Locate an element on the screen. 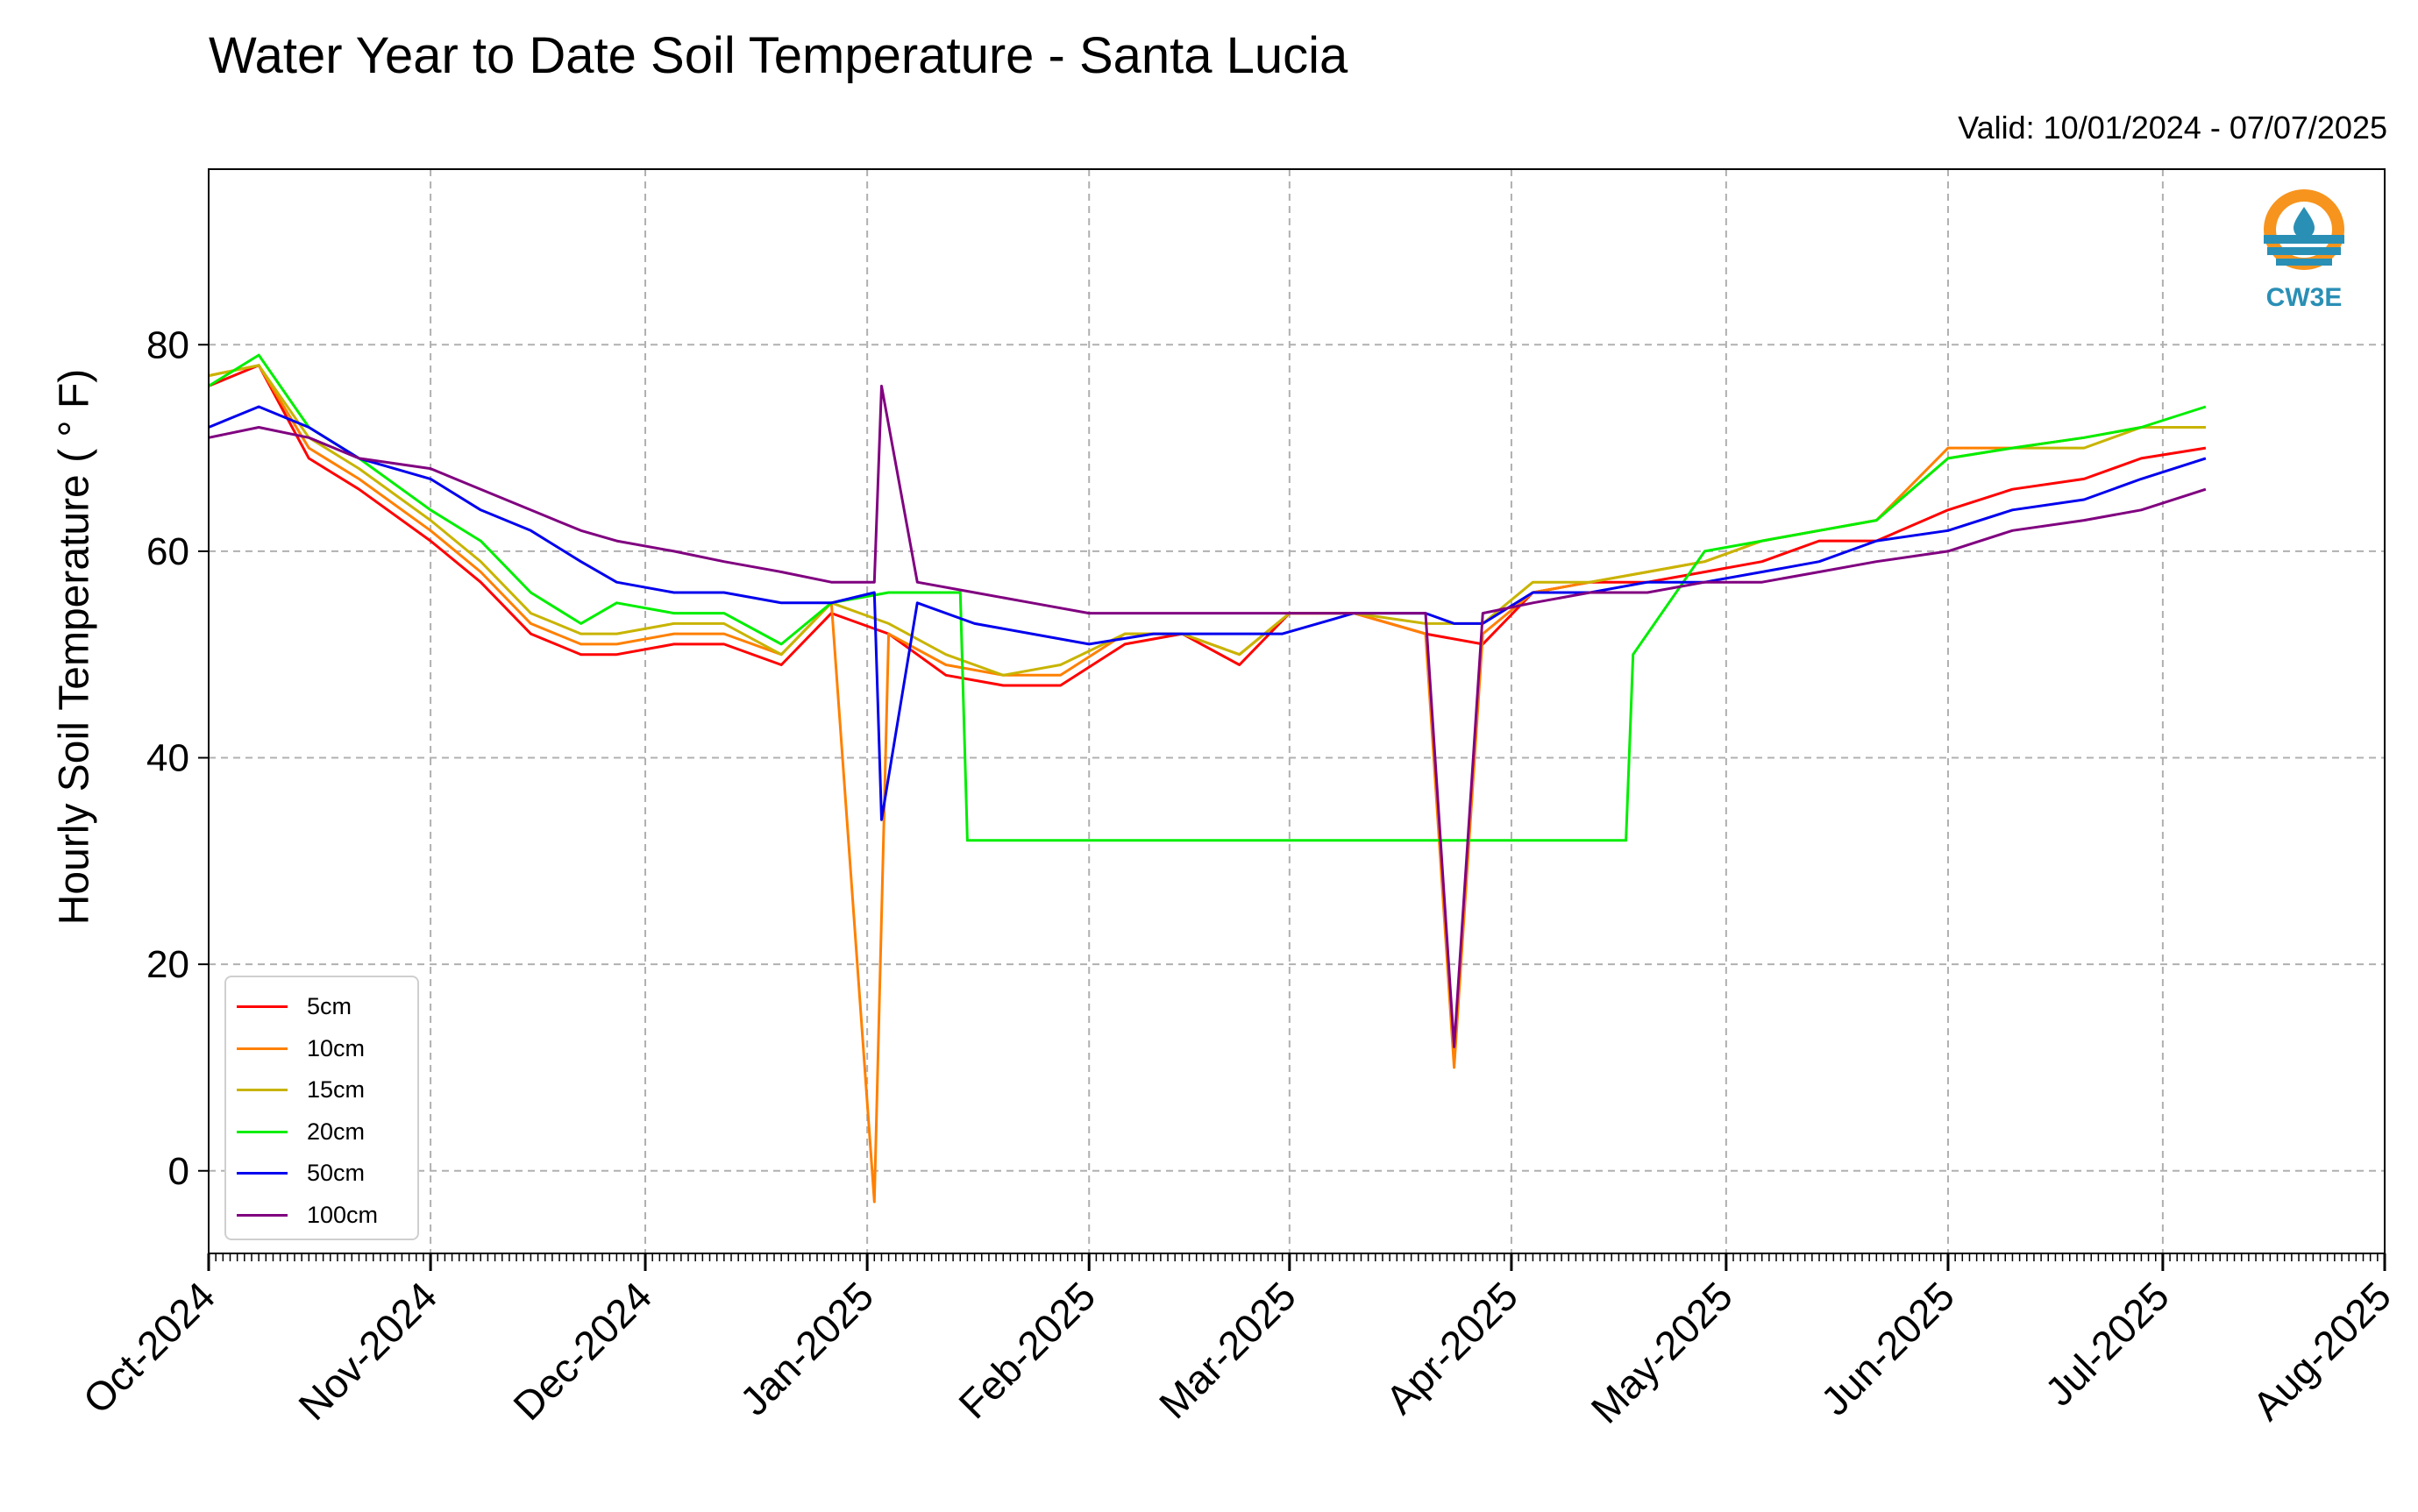 The image size is (2418, 1512). legend-item: 5cm is located at coordinates (321, 1007).